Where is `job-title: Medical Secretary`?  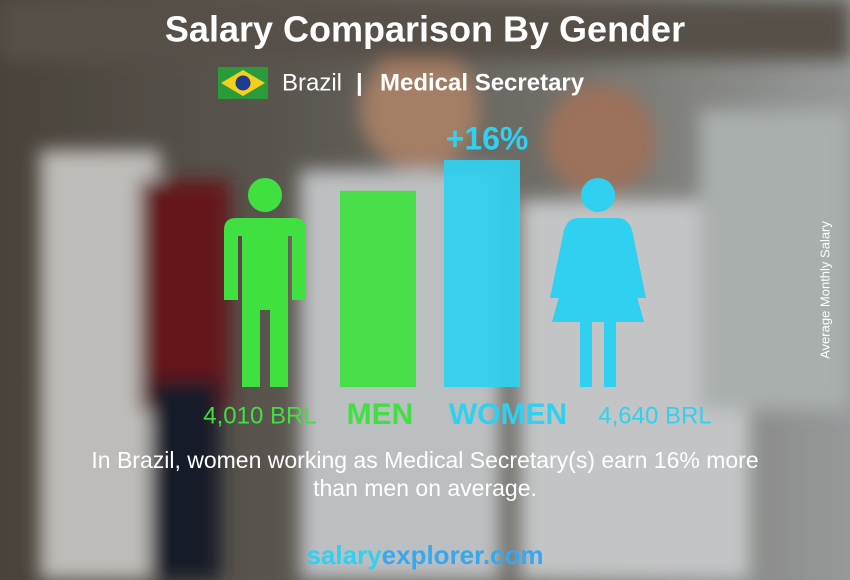 job-title: Medical Secretary is located at coordinates (482, 82).